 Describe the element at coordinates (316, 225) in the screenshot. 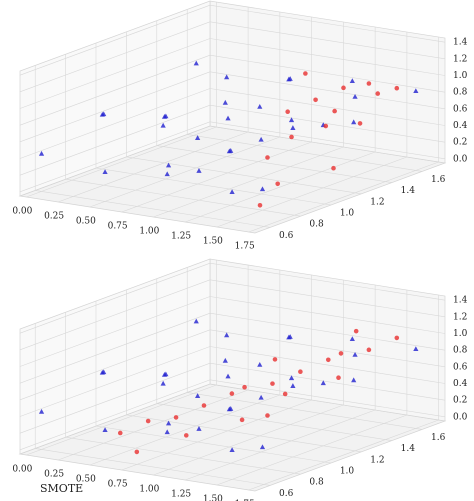

I see `y-tick-label: 0.8` at that location.